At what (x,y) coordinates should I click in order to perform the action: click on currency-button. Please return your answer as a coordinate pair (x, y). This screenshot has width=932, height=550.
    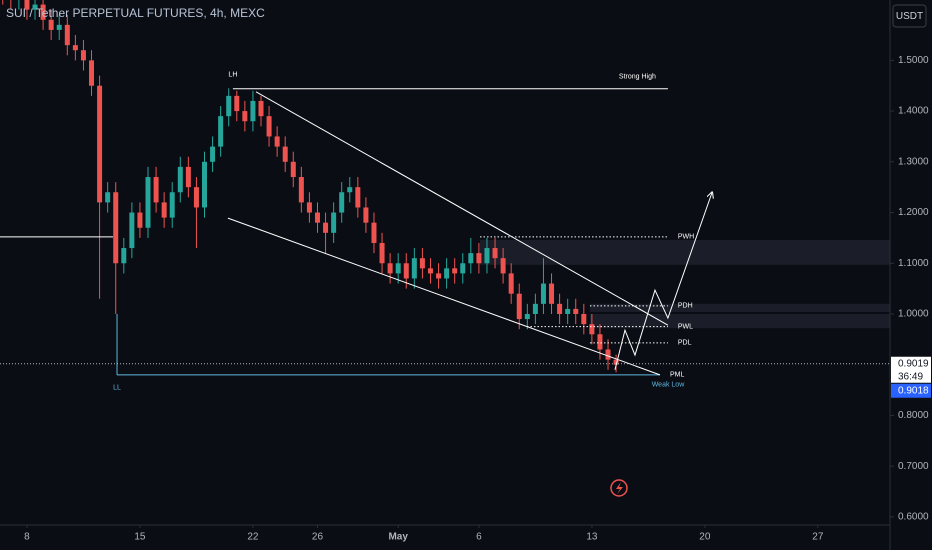
    Looking at the image, I should click on (909, 16).